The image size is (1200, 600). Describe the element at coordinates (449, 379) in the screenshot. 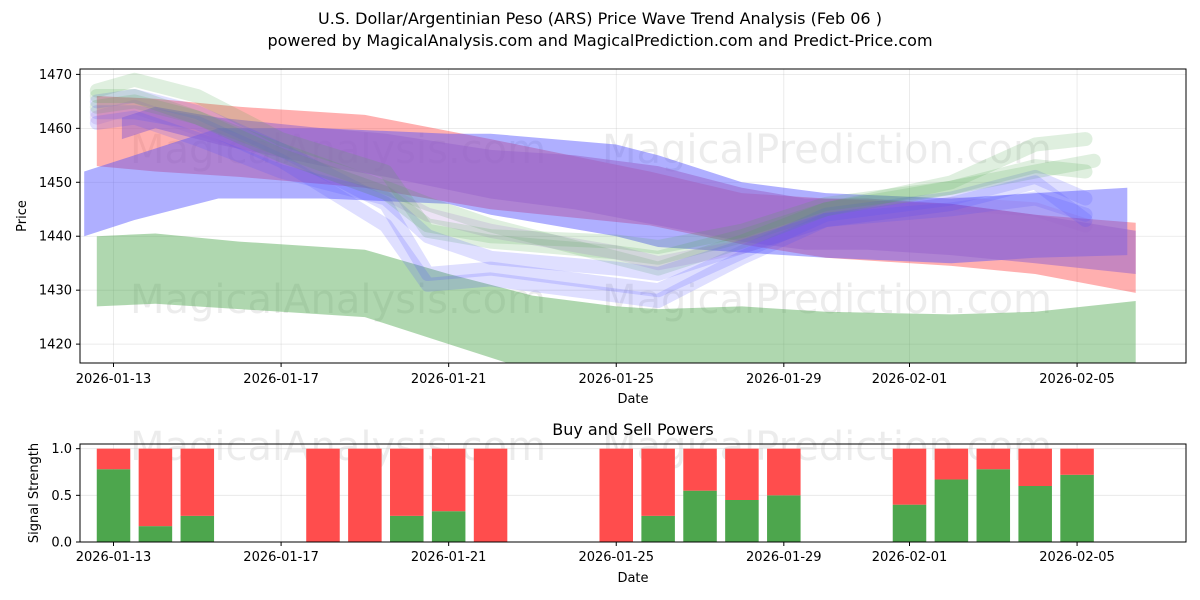

I see `price-x-tick-2: 2026-01-21` at that location.